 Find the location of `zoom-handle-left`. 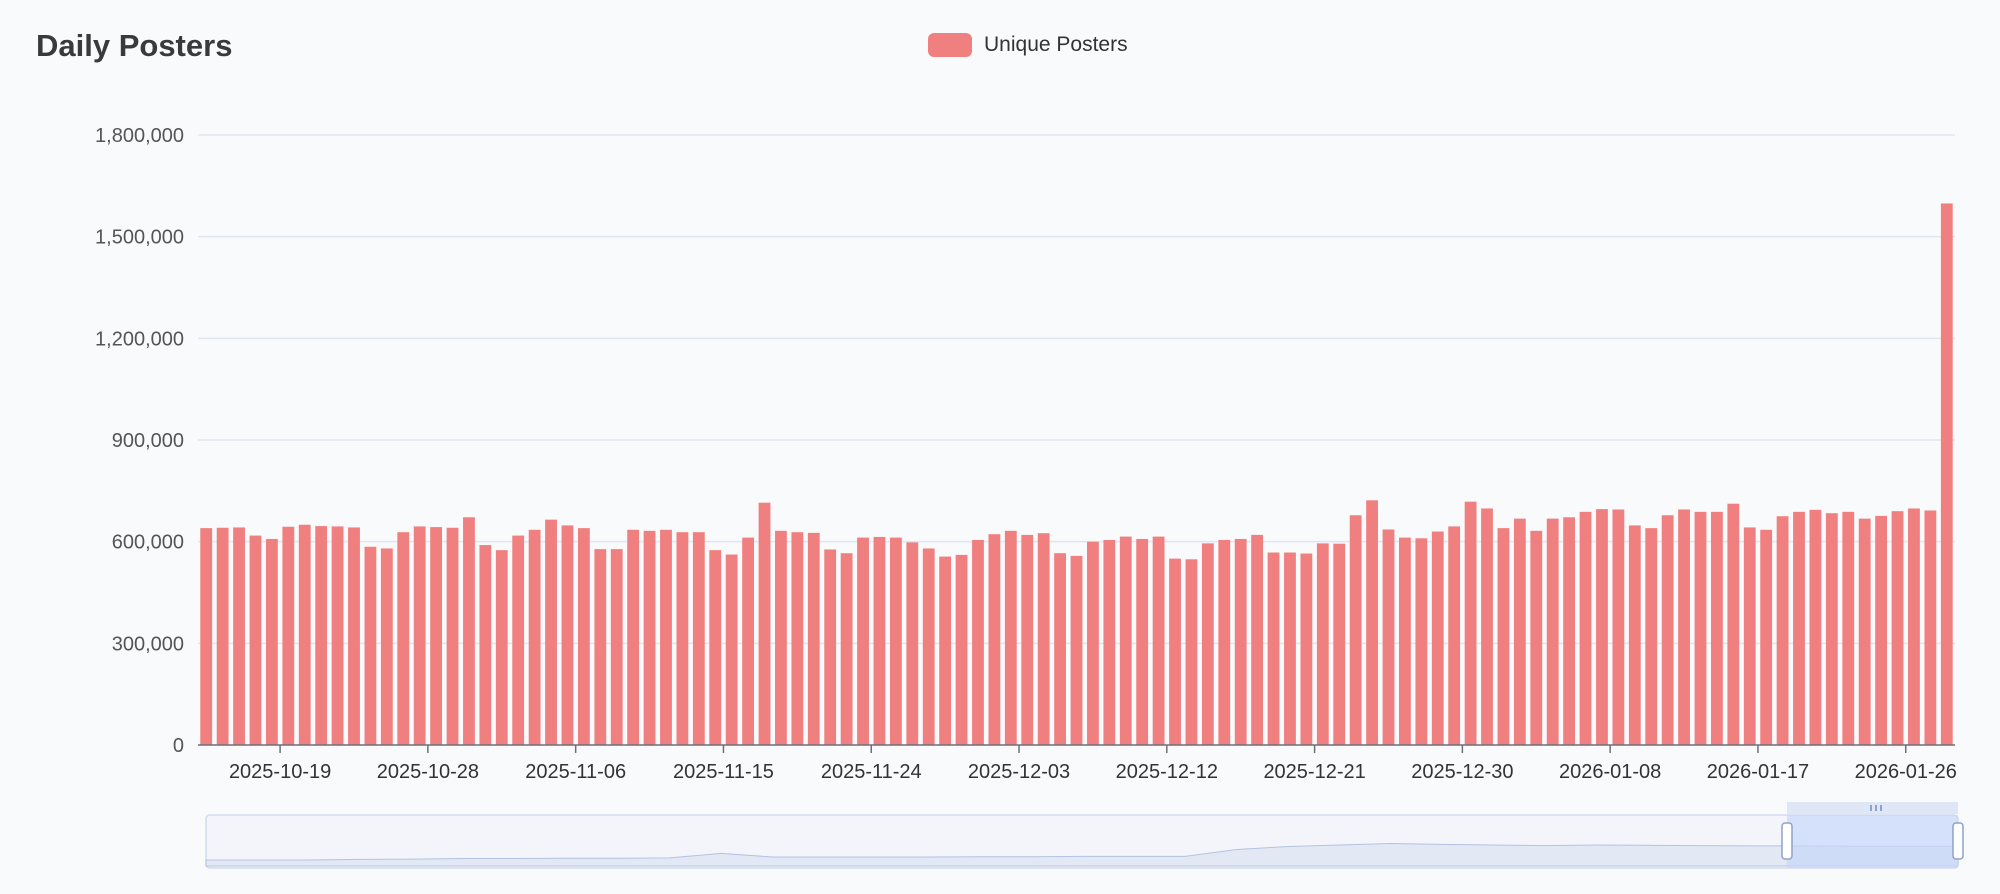

zoom-handle-left is located at coordinates (1787, 841).